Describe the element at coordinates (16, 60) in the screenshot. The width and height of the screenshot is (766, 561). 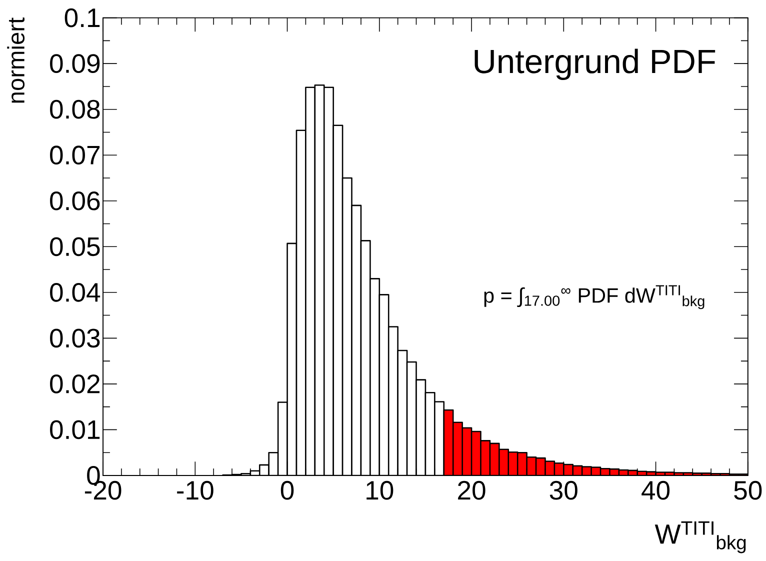
I see `y-axis-title: normiert` at that location.